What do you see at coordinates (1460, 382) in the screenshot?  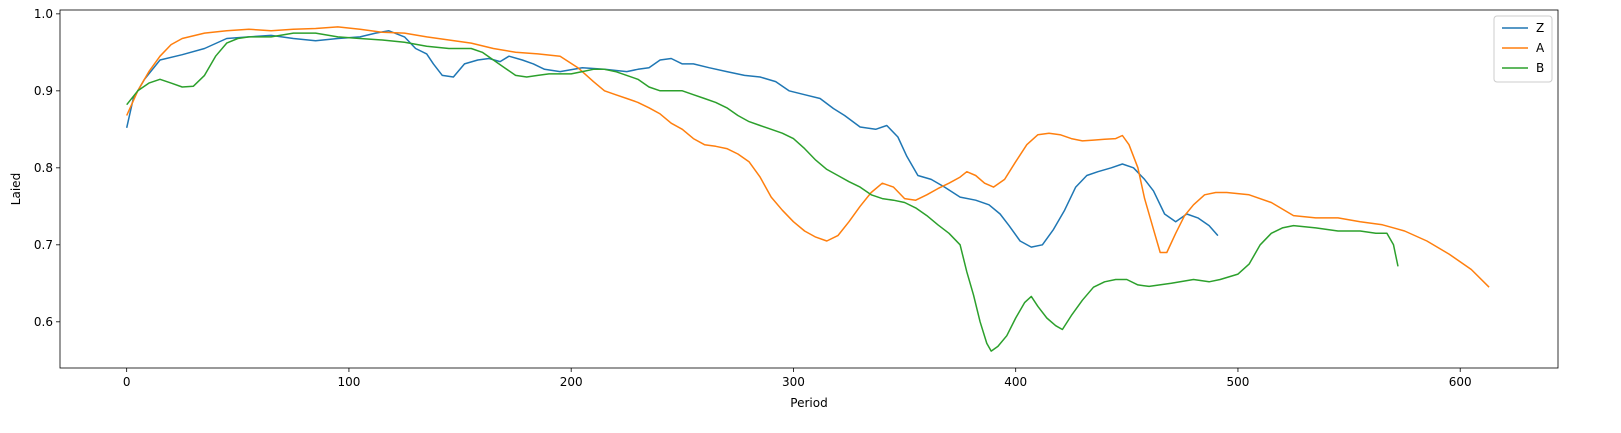 I see `x-tick-label: 600` at bounding box center [1460, 382].